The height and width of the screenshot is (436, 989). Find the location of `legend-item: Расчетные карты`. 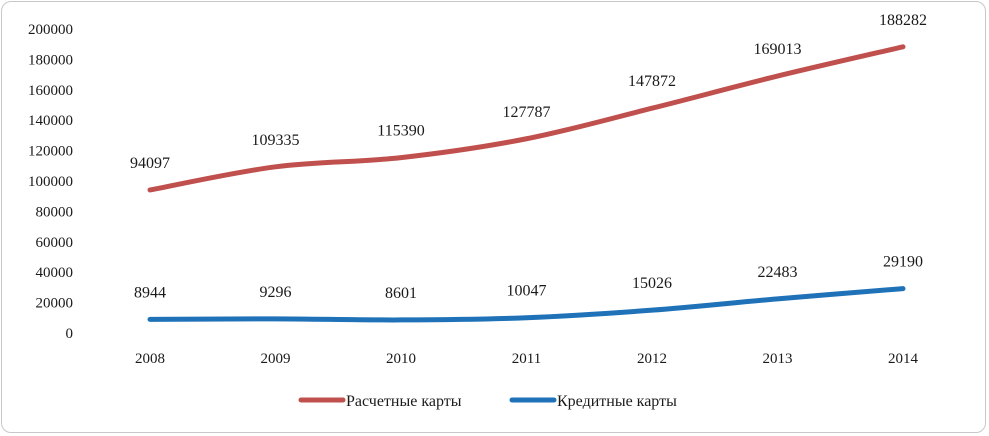

legend-item: Расчетные карты is located at coordinates (380, 401).